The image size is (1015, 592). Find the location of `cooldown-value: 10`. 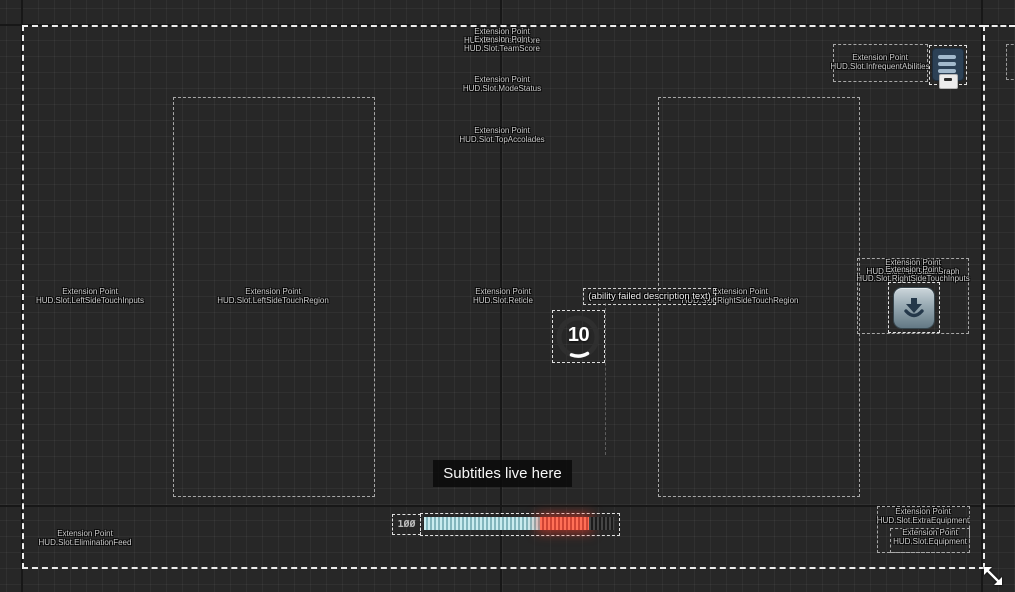

cooldown-value: 10 is located at coordinates (578, 335).